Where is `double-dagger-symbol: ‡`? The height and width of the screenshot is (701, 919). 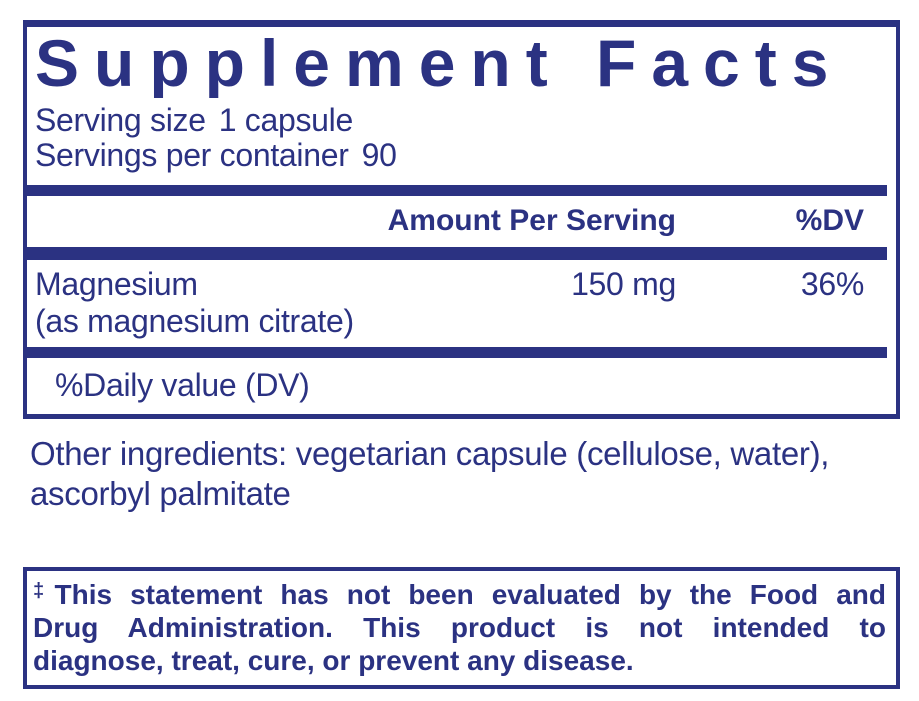 double-dagger-symbol: ‡ is located at coordinates (44, 591).